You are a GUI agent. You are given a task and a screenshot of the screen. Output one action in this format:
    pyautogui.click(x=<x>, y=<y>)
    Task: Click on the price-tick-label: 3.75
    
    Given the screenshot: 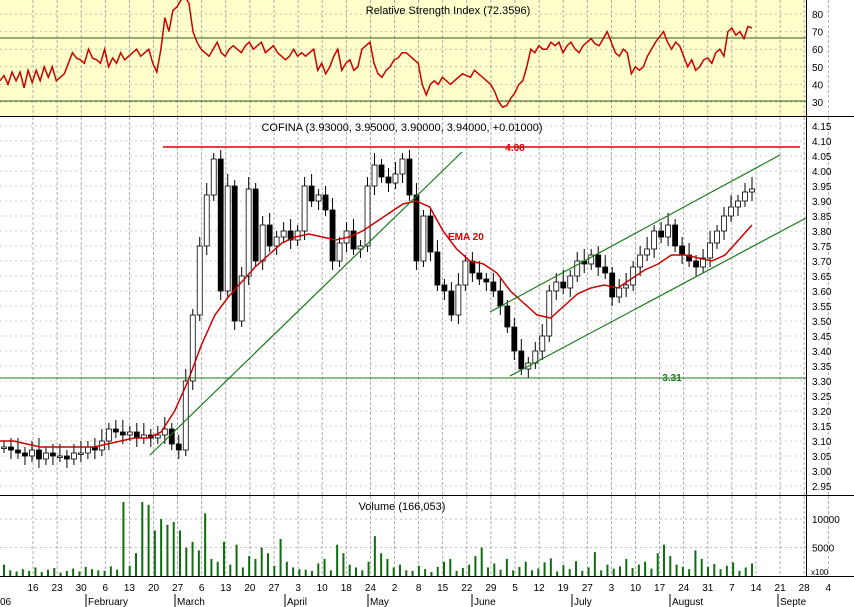 What is the action you would take?
    pyautogui.click(x=822, y=247)
    